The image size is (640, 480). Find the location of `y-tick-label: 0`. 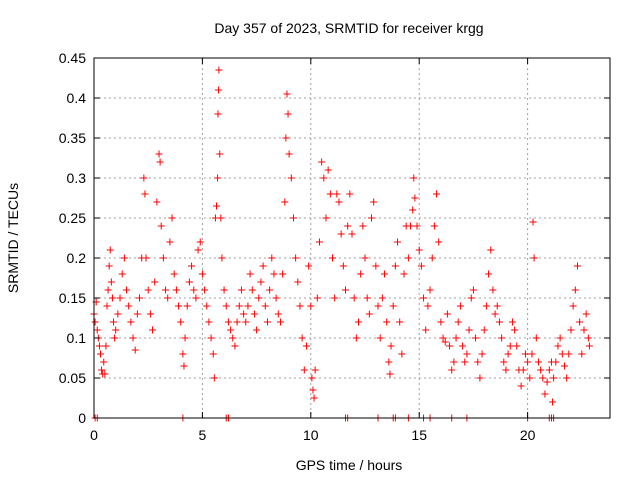

y-tick-label: 0 is located at coordinates (82, 418).